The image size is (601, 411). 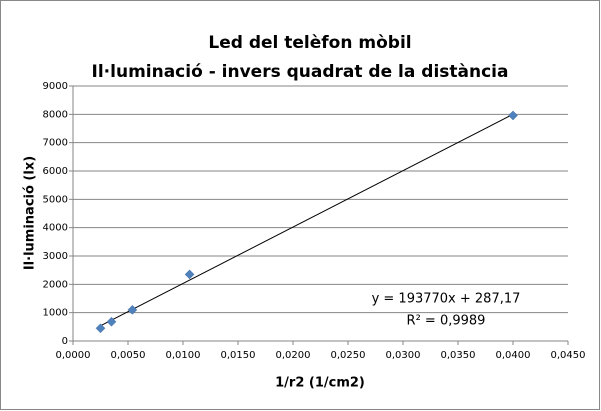 I want to click on y-tick-label: 9000, so click(x=55, y=86).